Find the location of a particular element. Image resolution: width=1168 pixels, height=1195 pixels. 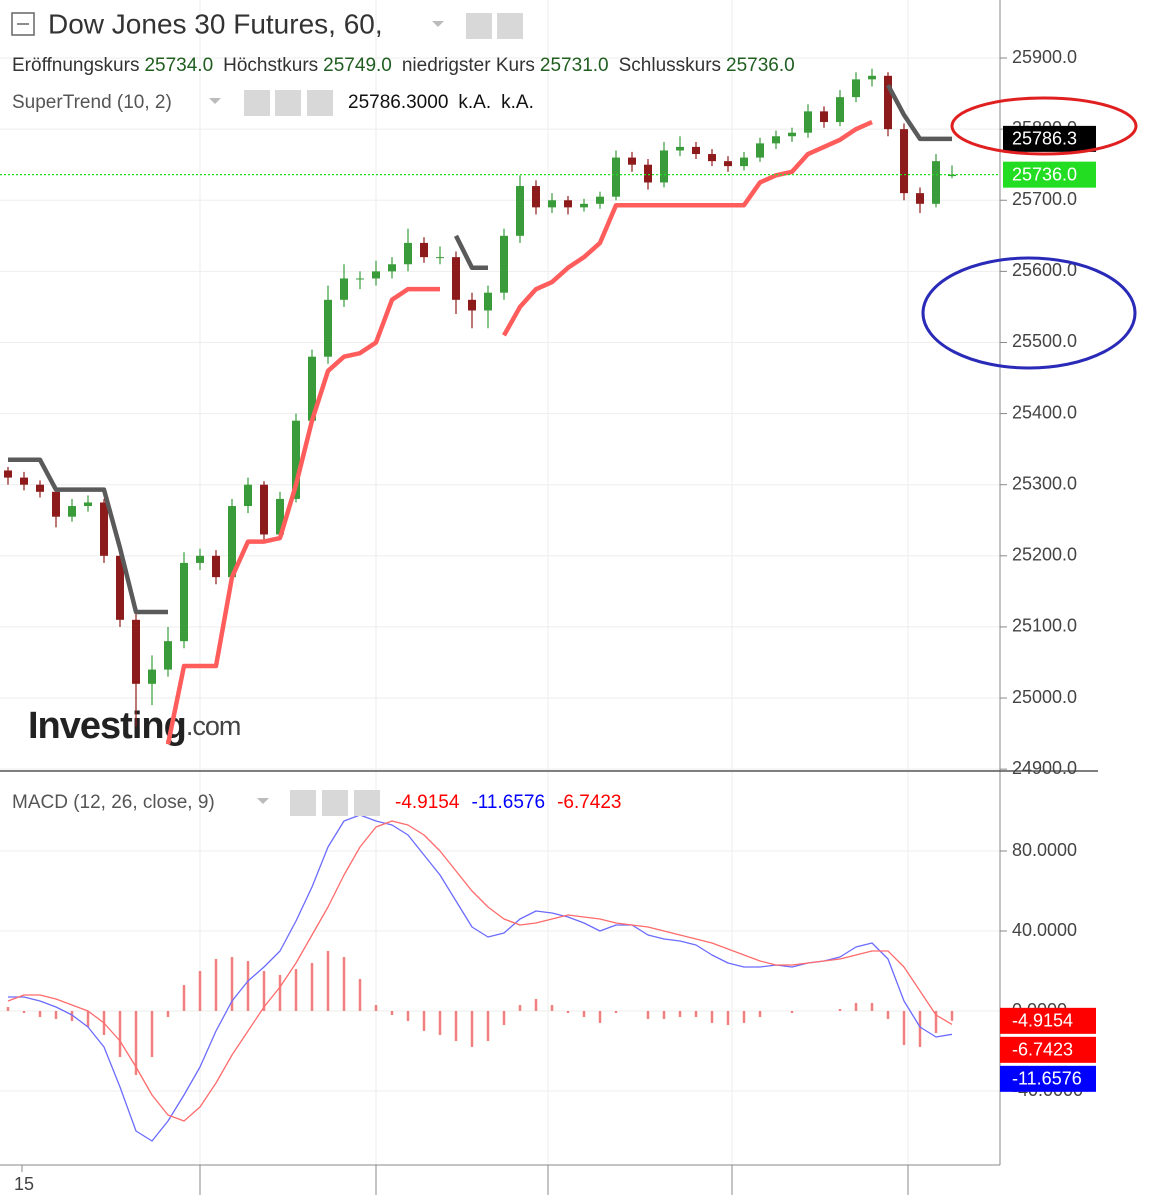

y-tick-label: 25100.0 is located at coordinates (1044, 626).